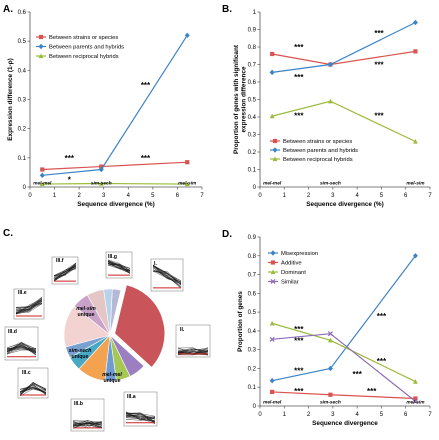 The height and width of the screenshot is (440, 439). I want to click on x-tick-label: 1, so click(285, 196).